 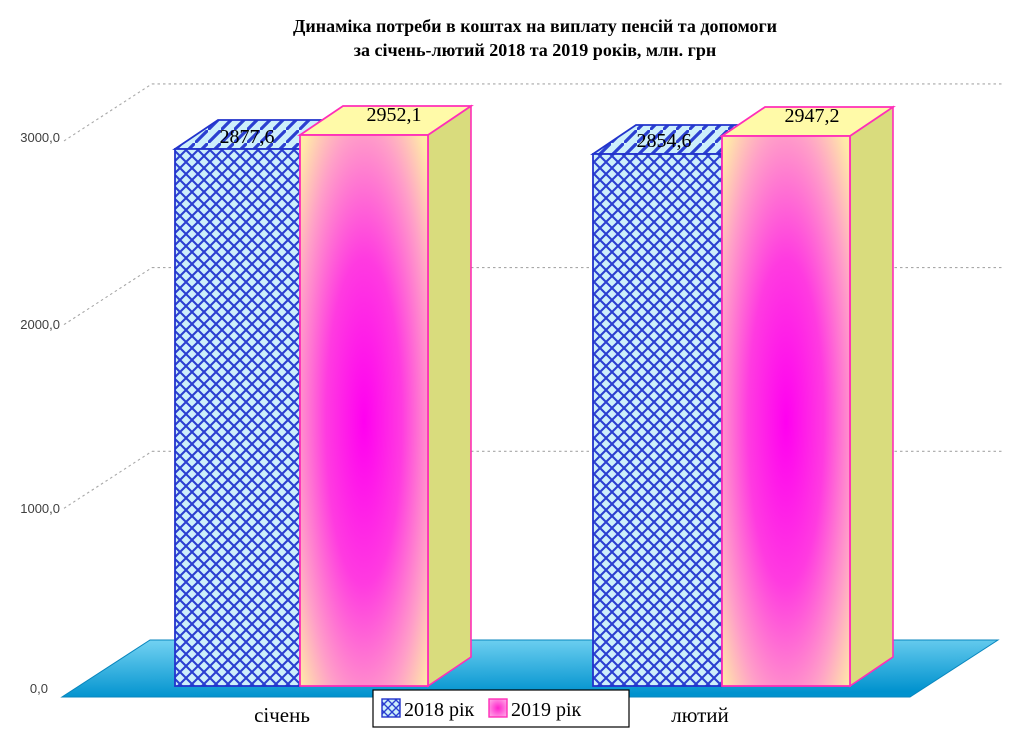 What do you see at coordinates (40, 324) in the screenshot?
I see `y-tick-2000: 2000,0` at bounding box center [40, 324].